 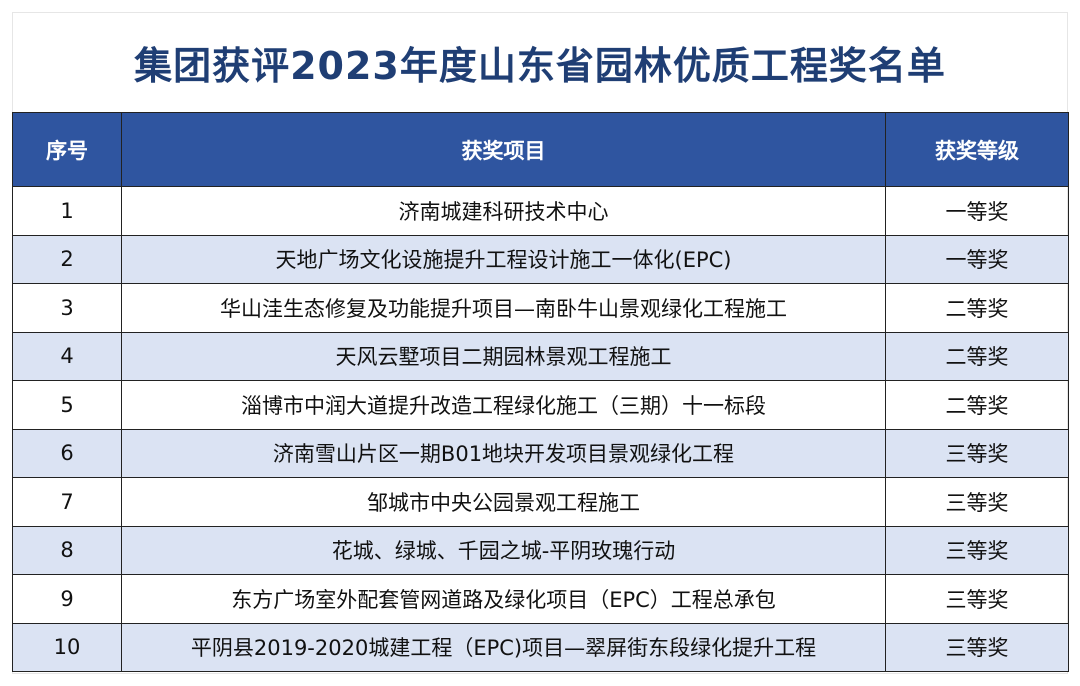 What do you see at coordinates (503, 211) in the screenshot?
I see `row-project: 济南城建科研技术中心` at bounding box center [503, 211].